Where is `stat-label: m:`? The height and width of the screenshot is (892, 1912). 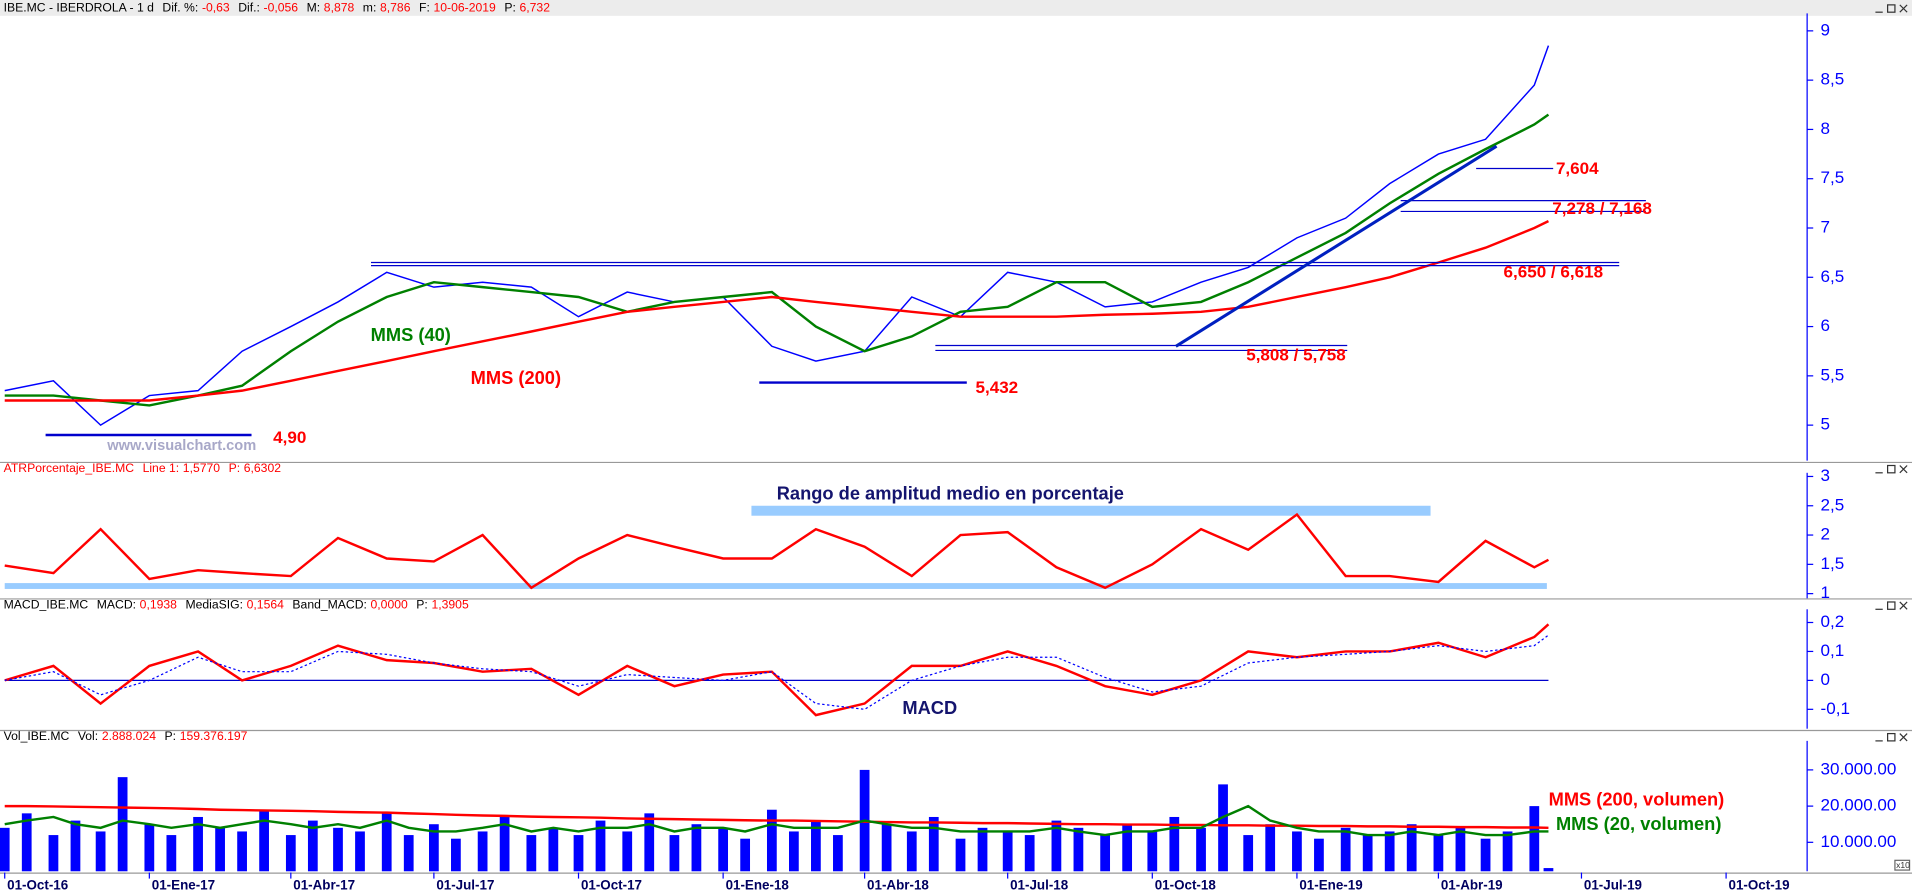
stat-label: m: is located at coordinates (370, 8).